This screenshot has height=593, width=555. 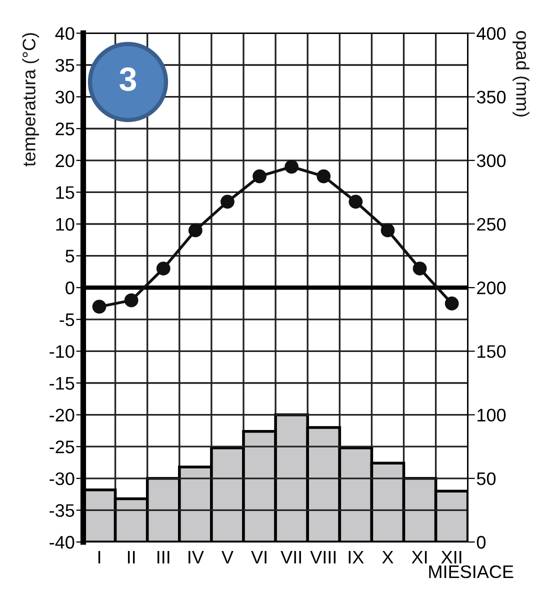 I want to click on y2-tick-label: 150, so click(x=492, y=351).